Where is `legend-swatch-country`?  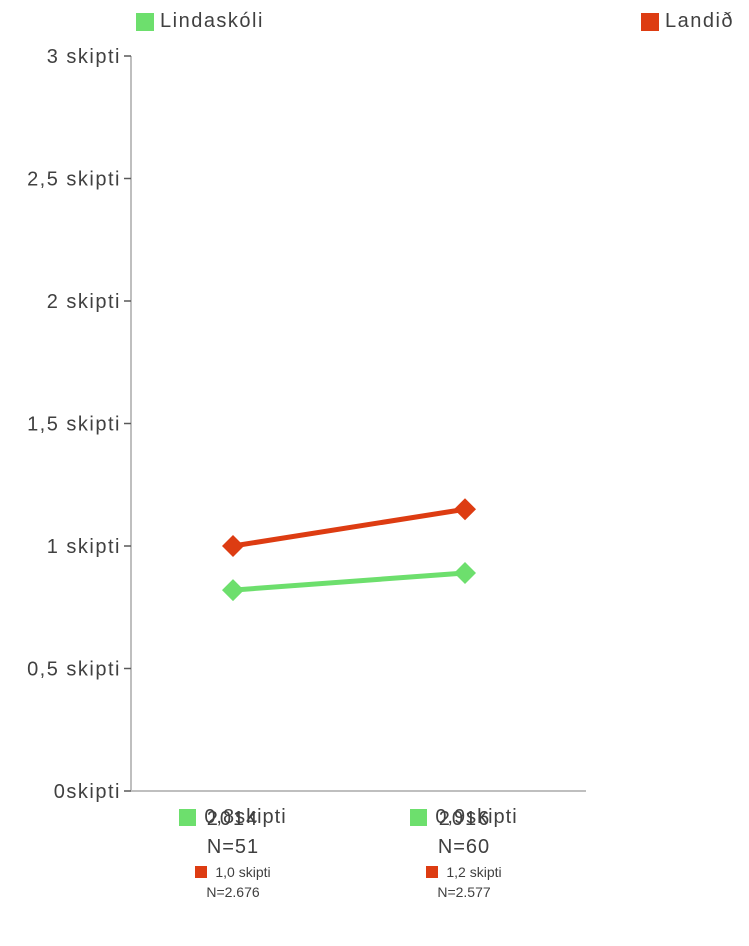 legend-swatch-country is located at coordinates (650, 21).